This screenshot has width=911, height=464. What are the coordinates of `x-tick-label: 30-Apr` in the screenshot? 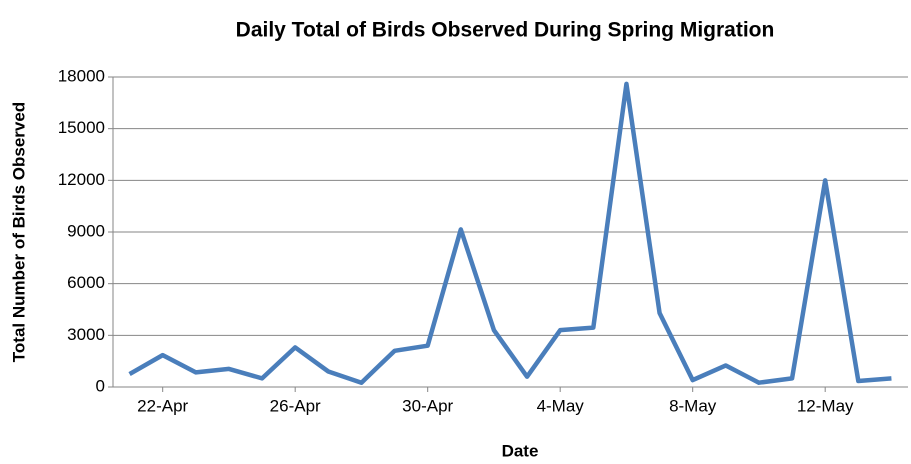 It's located at (427, 405).